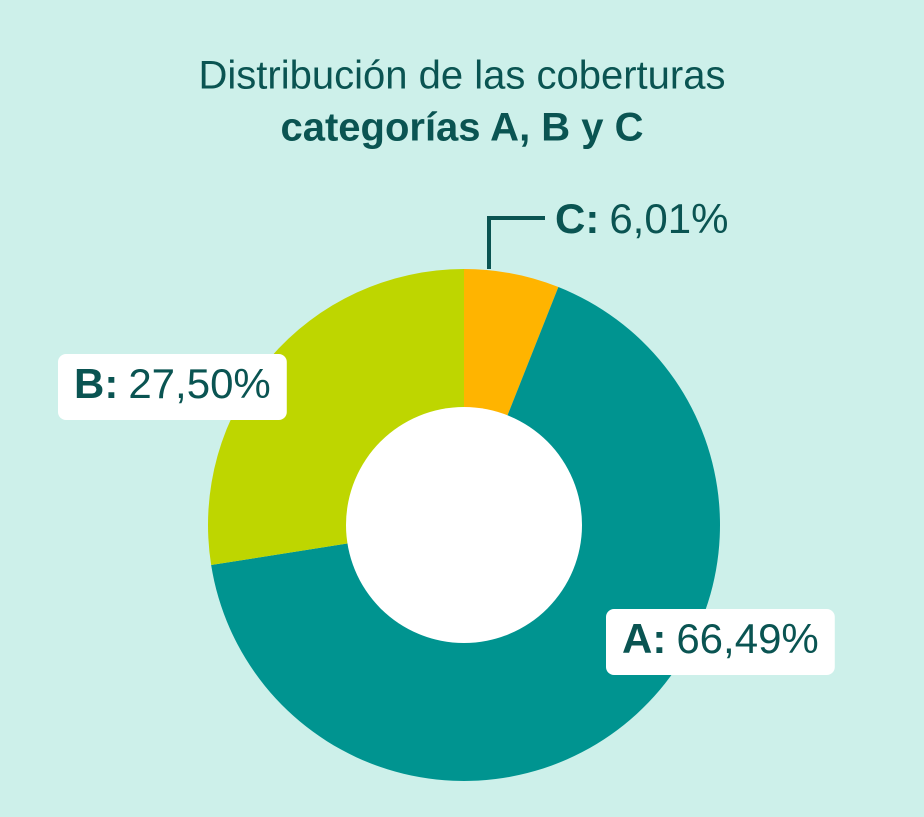 This screenshot has width=924, height=817. What do you see at coordinates (747, 638) in the screenshot?
I see `label-value: 66,49%` at bounding box center [747, 638].